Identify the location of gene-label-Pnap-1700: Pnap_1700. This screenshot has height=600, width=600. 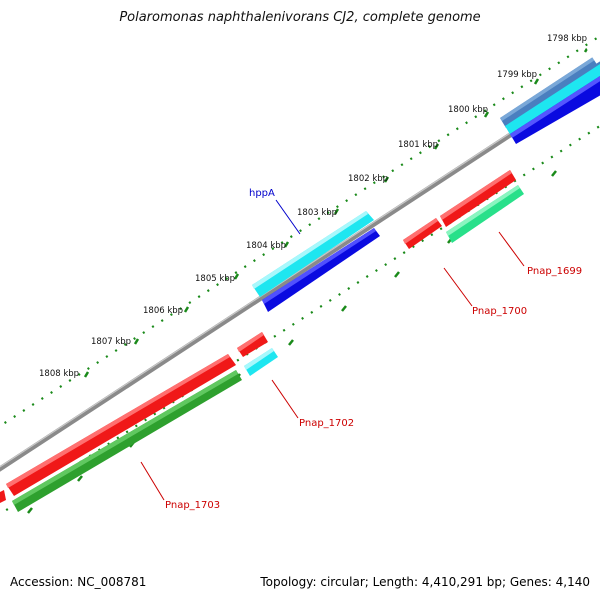
(499, 311).